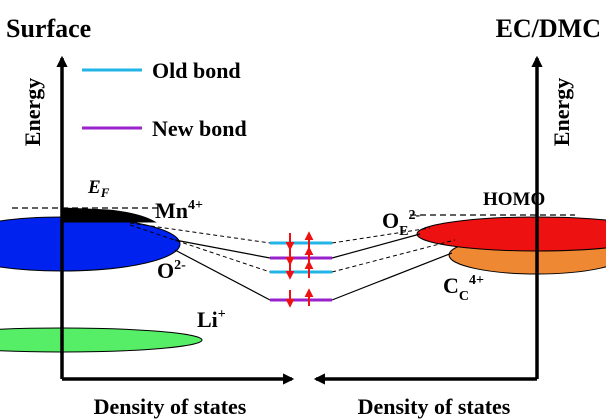  What do you see at coordinates (98, 188) in the screenshot?
I see `fermi-level-label: EF` at bounding box center [98, 188].